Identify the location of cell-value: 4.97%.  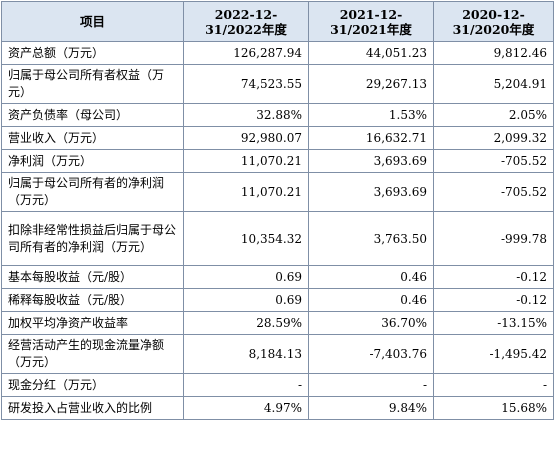
(246, 408).